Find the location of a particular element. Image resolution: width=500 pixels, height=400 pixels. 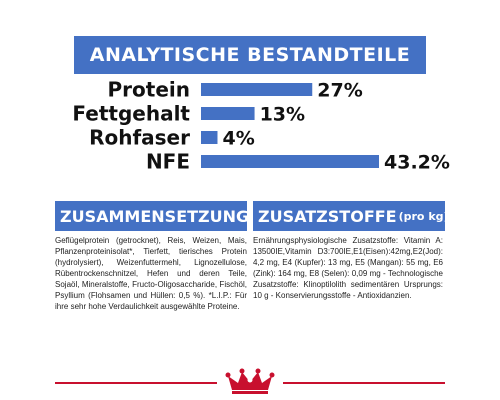

footer-line-left is located at coordinates (136, 383).